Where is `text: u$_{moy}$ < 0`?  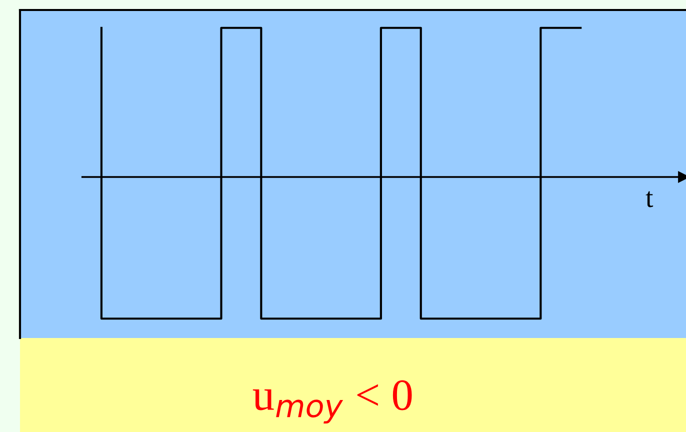
text: u$_{moy}$ < 0 is located at coordinates (332, 402).